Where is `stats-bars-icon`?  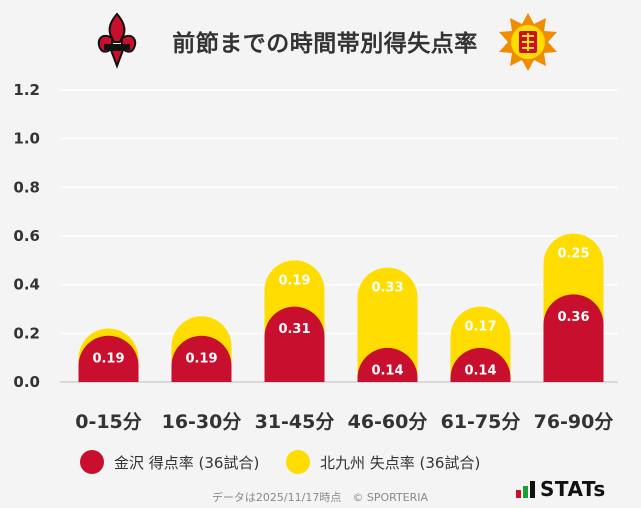
stats-bars-icon is located at coordinates (525, 489).